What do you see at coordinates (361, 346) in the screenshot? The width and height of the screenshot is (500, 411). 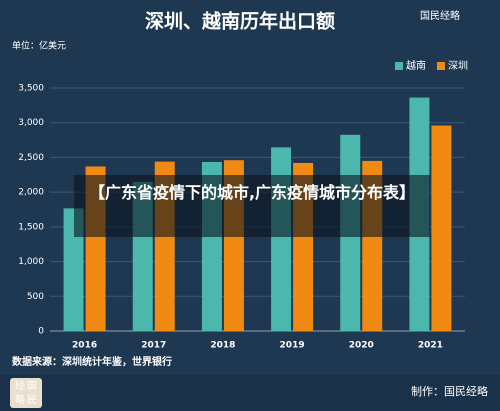 I see `x-tick-label: 2020` at bounding box center [361, 346].